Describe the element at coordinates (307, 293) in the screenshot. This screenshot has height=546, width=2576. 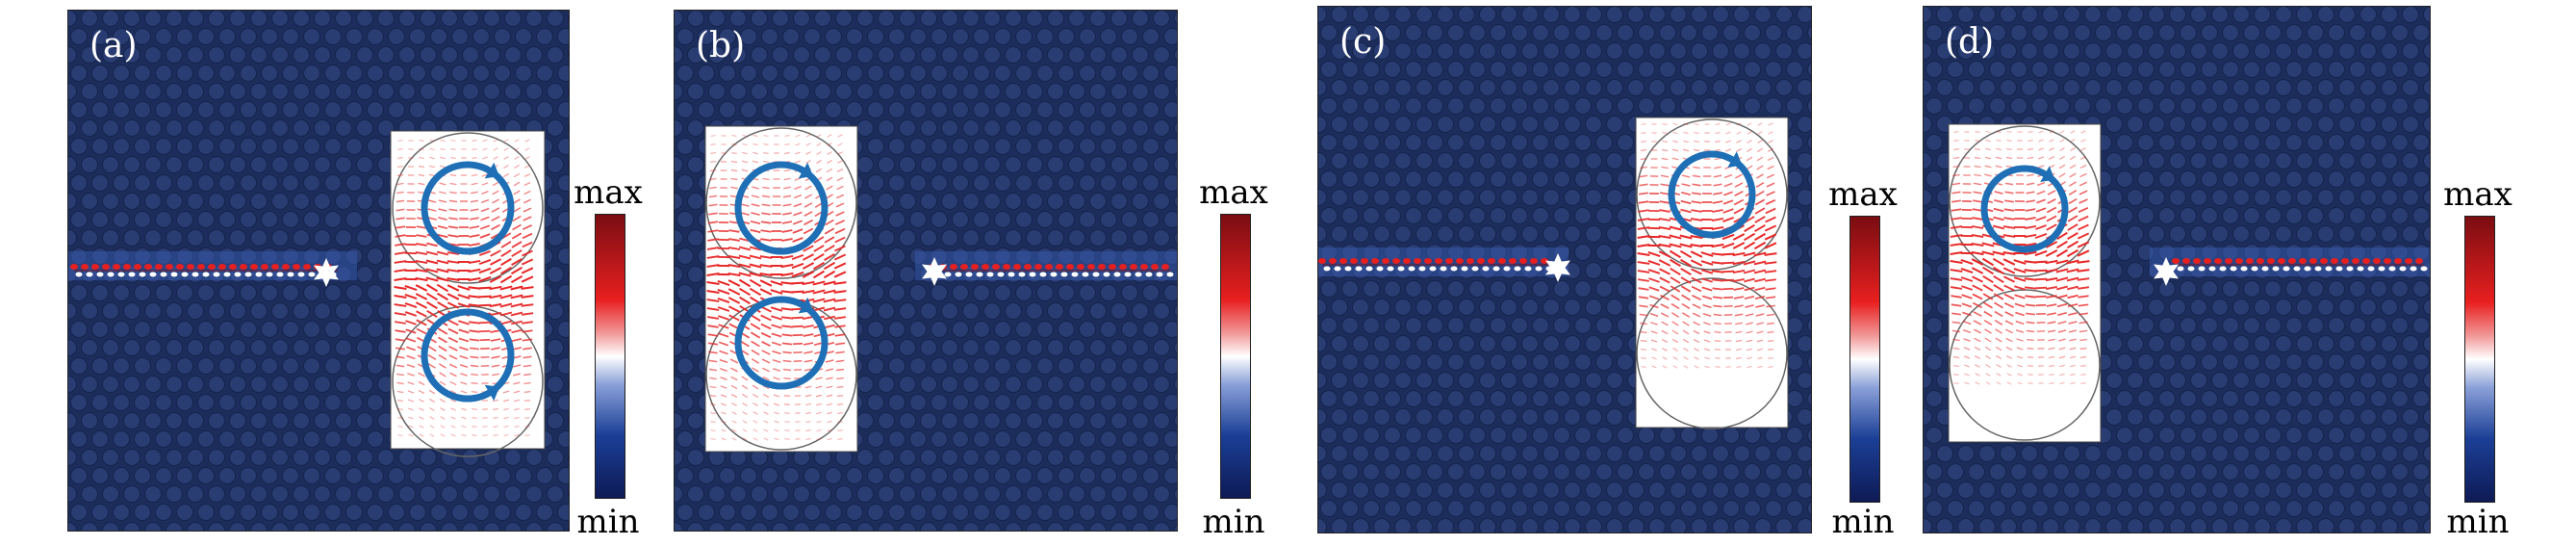
I see `field-map-a` at that location.